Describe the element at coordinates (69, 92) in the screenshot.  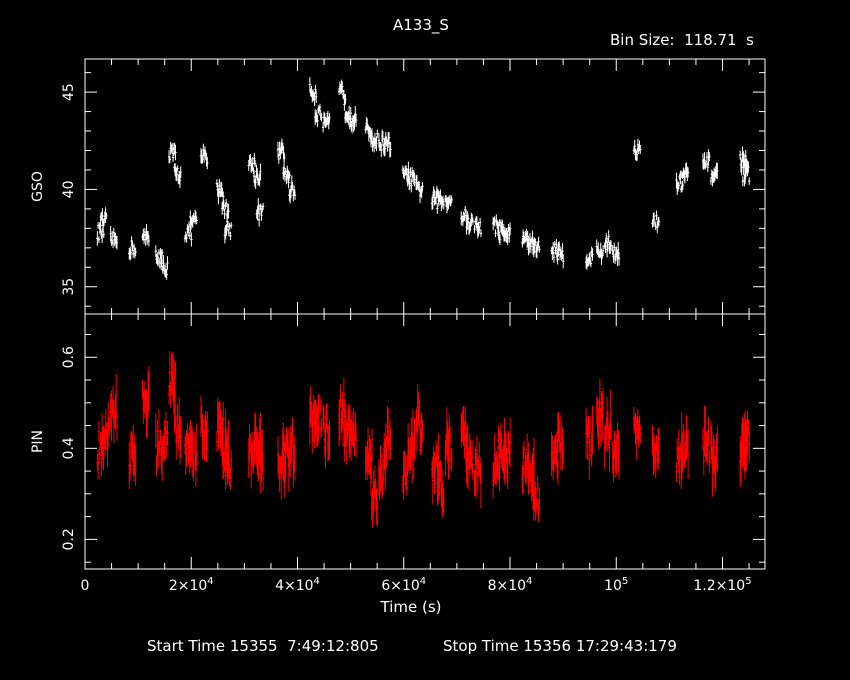
I see `y-tick-label: 45` at that location.